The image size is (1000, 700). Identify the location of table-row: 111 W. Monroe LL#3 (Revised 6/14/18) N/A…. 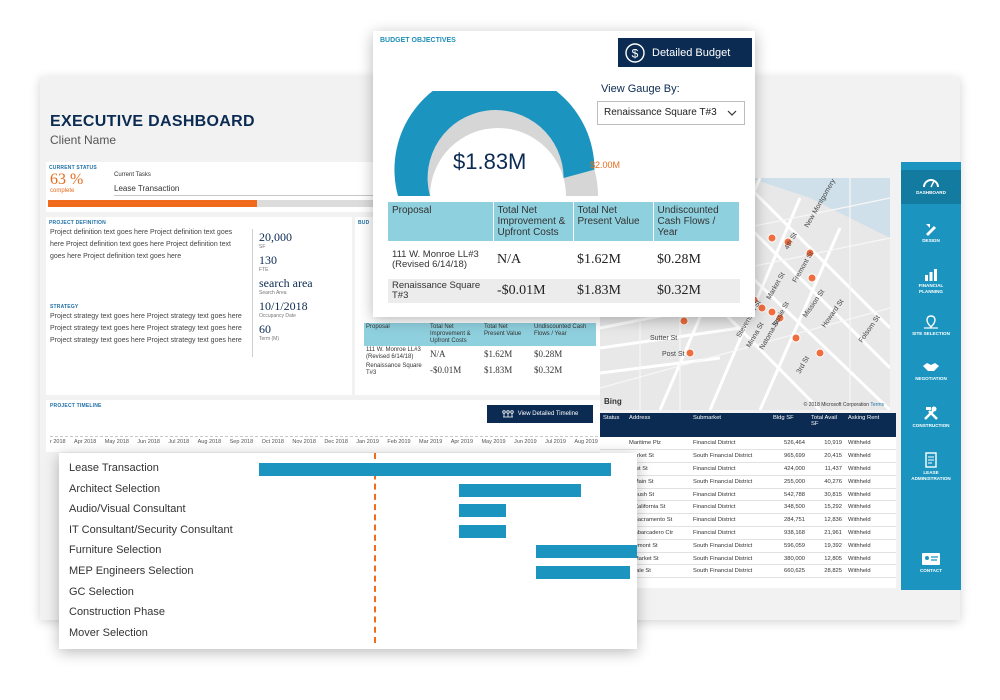
(564, 260).